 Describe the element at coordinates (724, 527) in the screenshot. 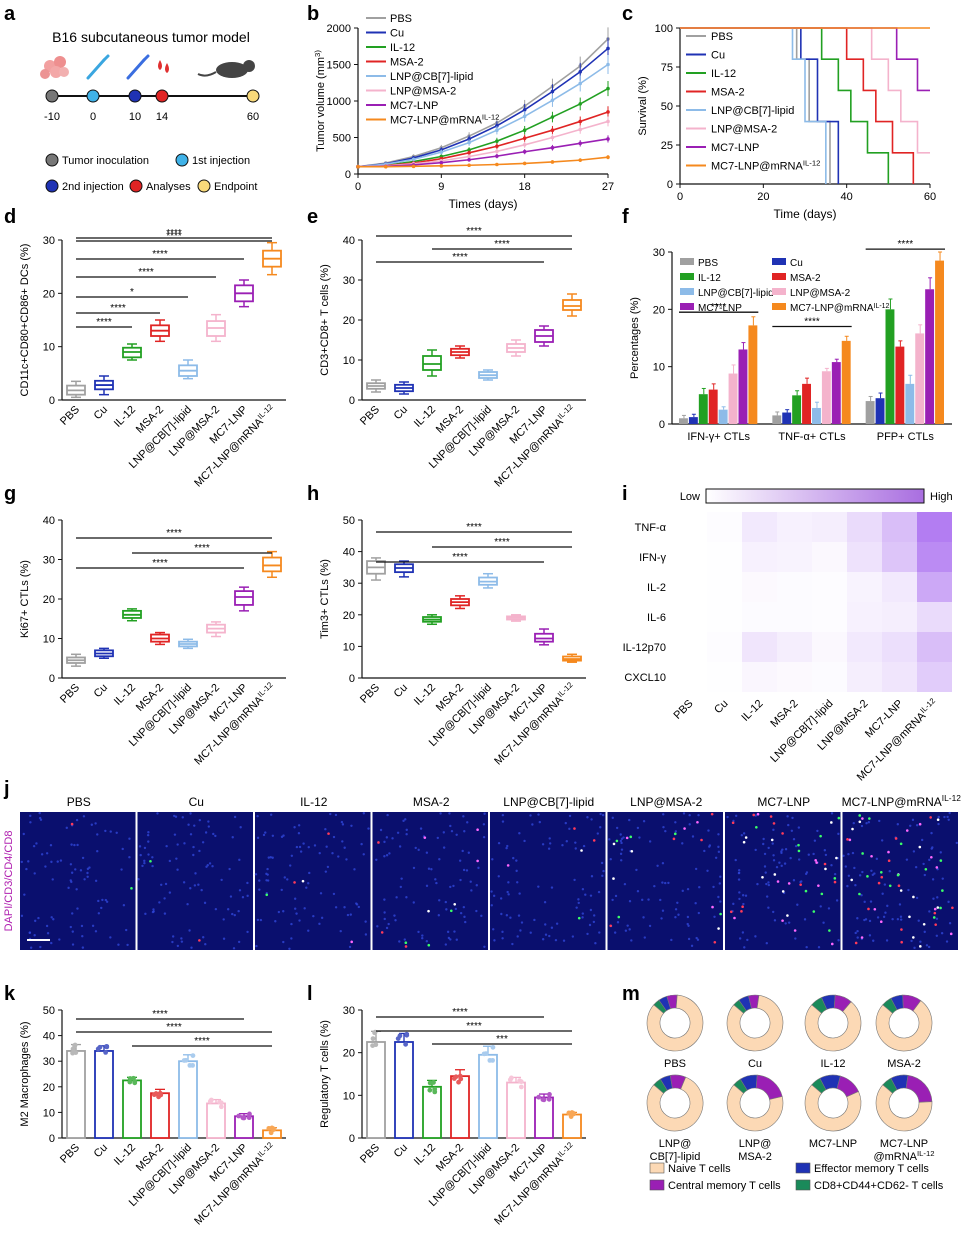

I see `heatmap-cell` at that location.